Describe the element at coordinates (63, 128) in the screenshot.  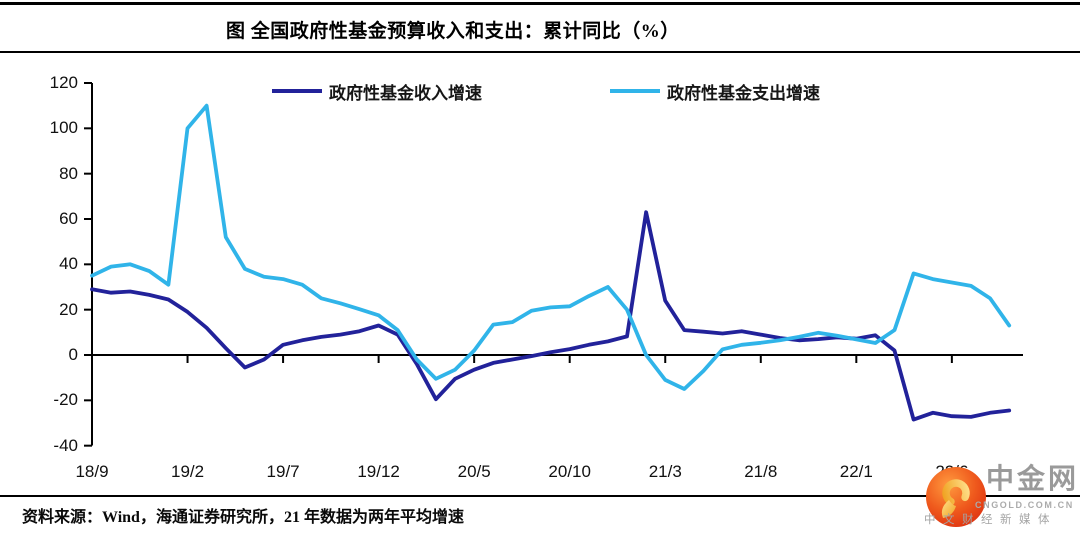
I see `y-tick-label: 100` at that location.